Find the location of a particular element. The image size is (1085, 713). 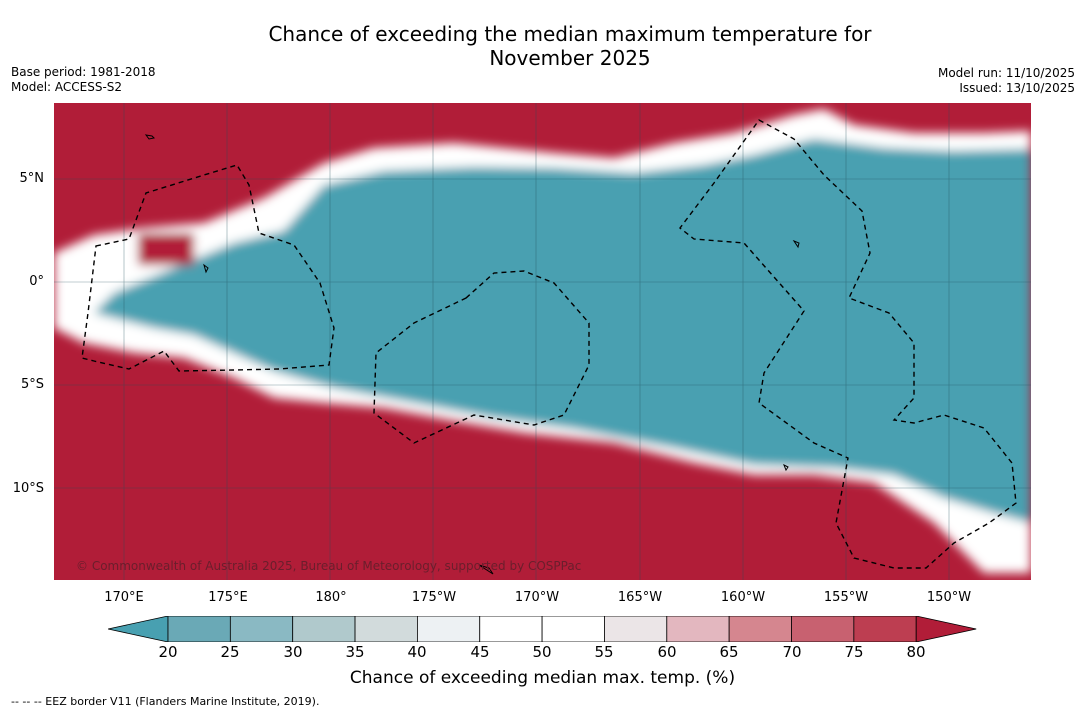

model-name: Model: ACCESS-S2 is located at coordinates (67, 87).